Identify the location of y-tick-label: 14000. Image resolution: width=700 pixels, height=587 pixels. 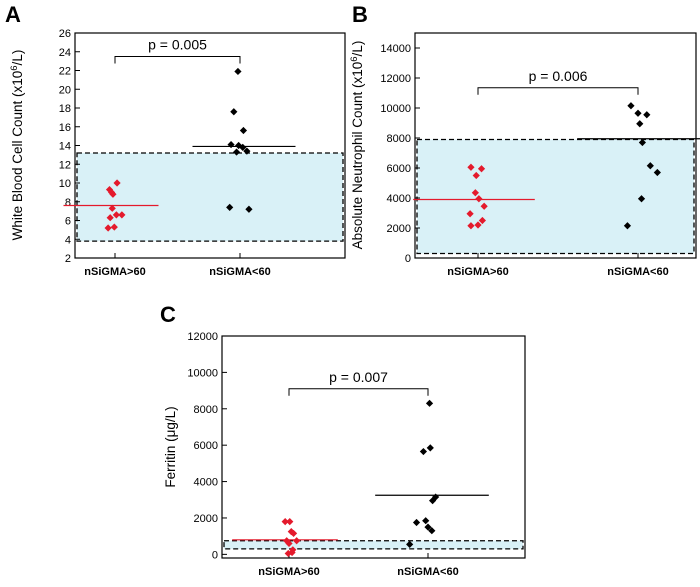
(395, 49).